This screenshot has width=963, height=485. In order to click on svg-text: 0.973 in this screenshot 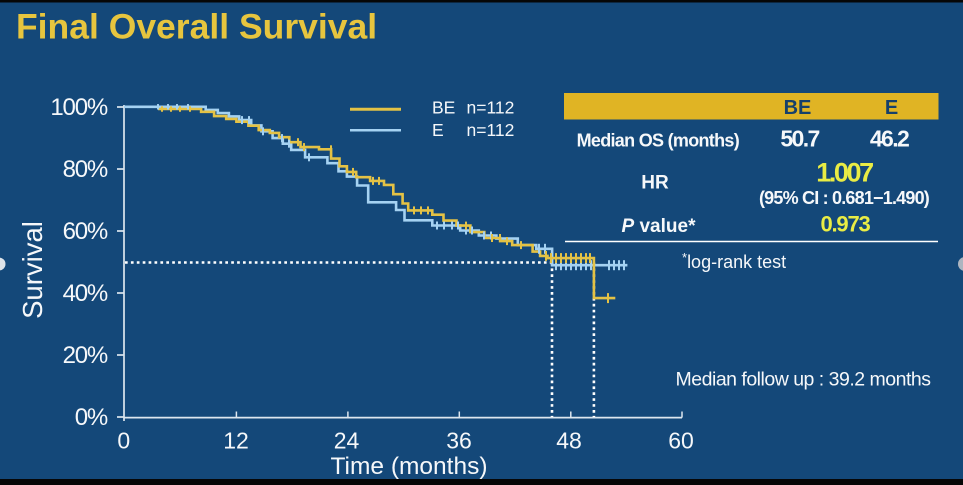, I will do `click(845, 224)`.